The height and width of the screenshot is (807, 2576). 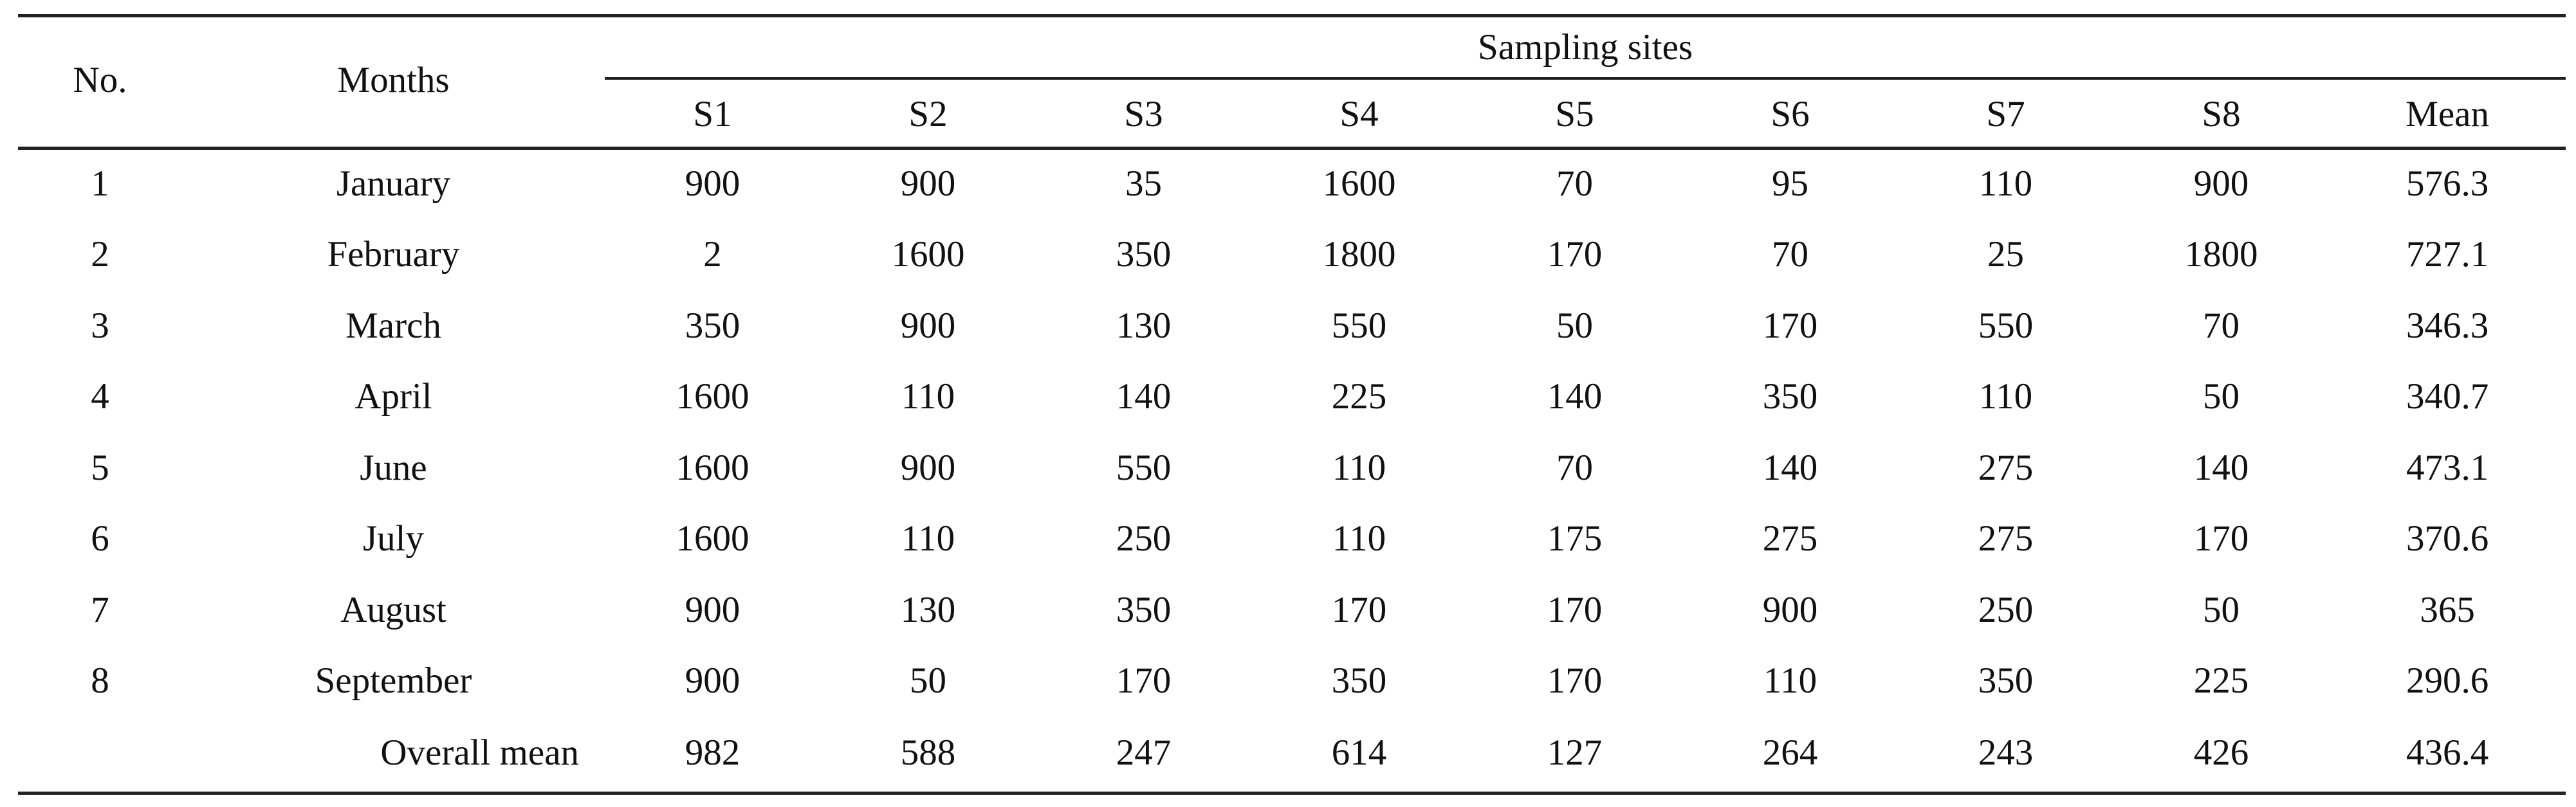 I want to click on site-value-cell-s8: 225, so click(x=2221, y=681).